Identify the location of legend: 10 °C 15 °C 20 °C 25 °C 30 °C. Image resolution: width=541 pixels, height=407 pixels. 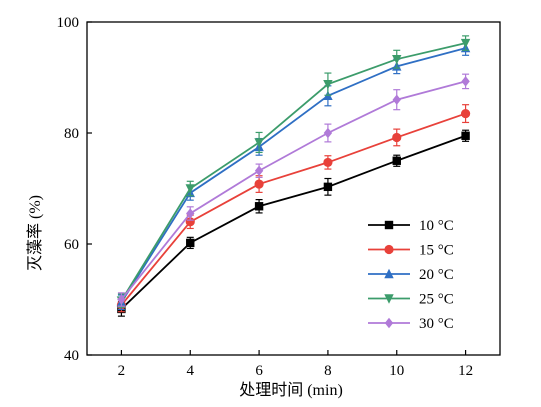
(411, 275).